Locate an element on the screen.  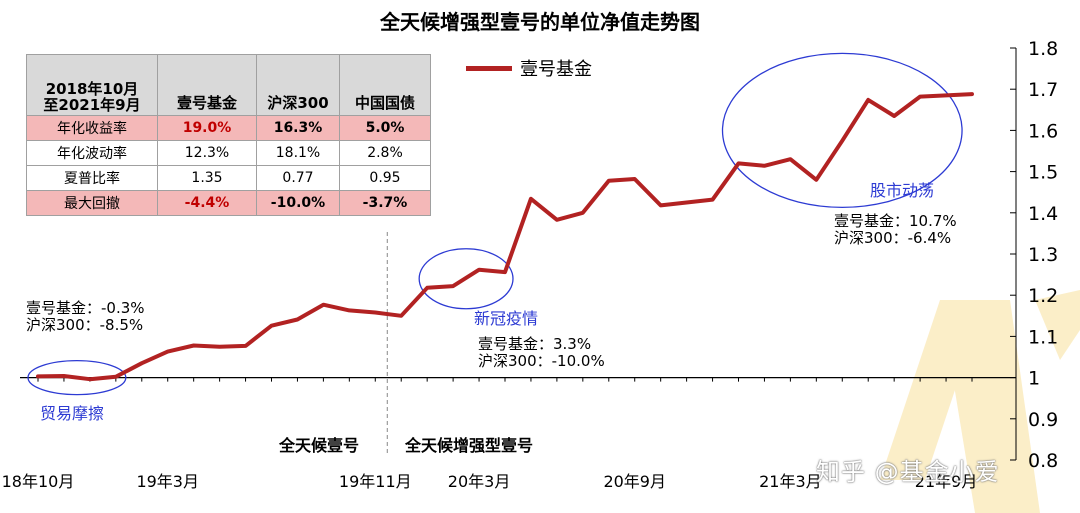
stats-cell: 0.95 is located at coordinates (385, 178).